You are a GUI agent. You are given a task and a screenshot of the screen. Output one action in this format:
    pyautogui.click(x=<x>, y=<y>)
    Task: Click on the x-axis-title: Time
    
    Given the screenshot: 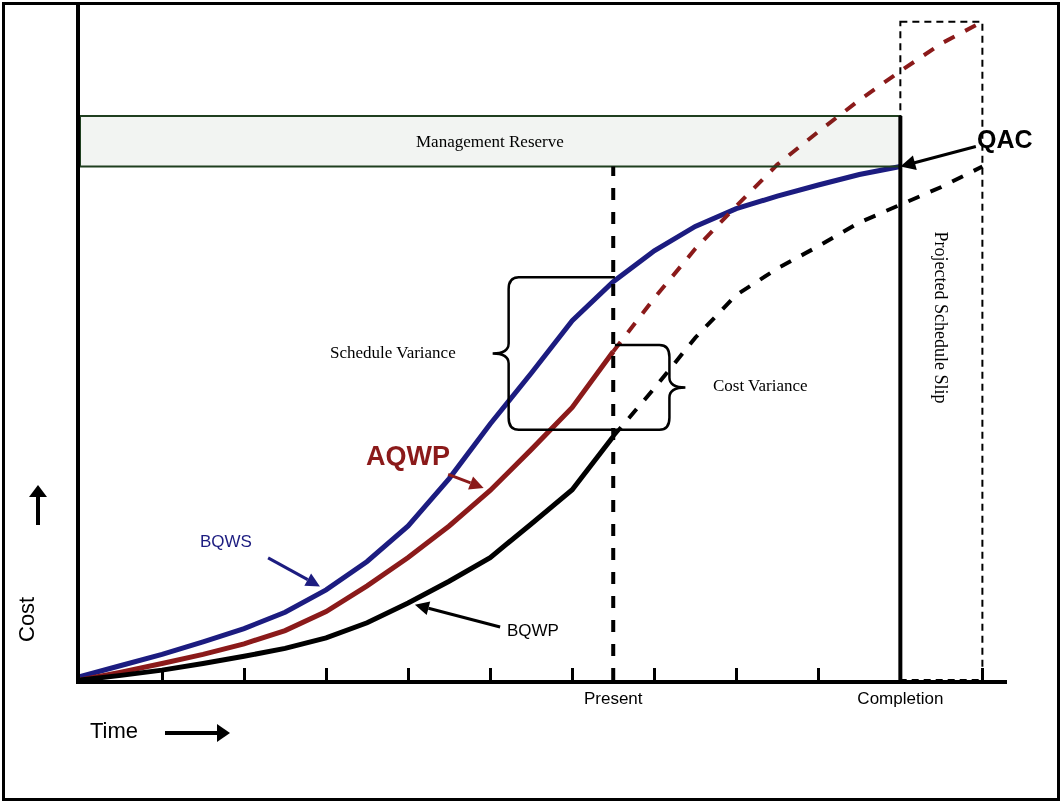 What is the action you would take?
    pyautogui.click(x=114, y=731)
    